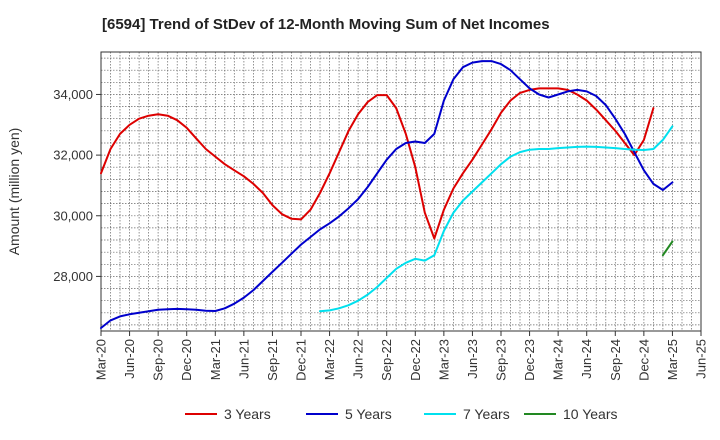 This screenshot has height=440, width=720. Describe the element at coordinates (158, 360) in the screenshot. I see `x-tick-label: Sep-20` at that location.